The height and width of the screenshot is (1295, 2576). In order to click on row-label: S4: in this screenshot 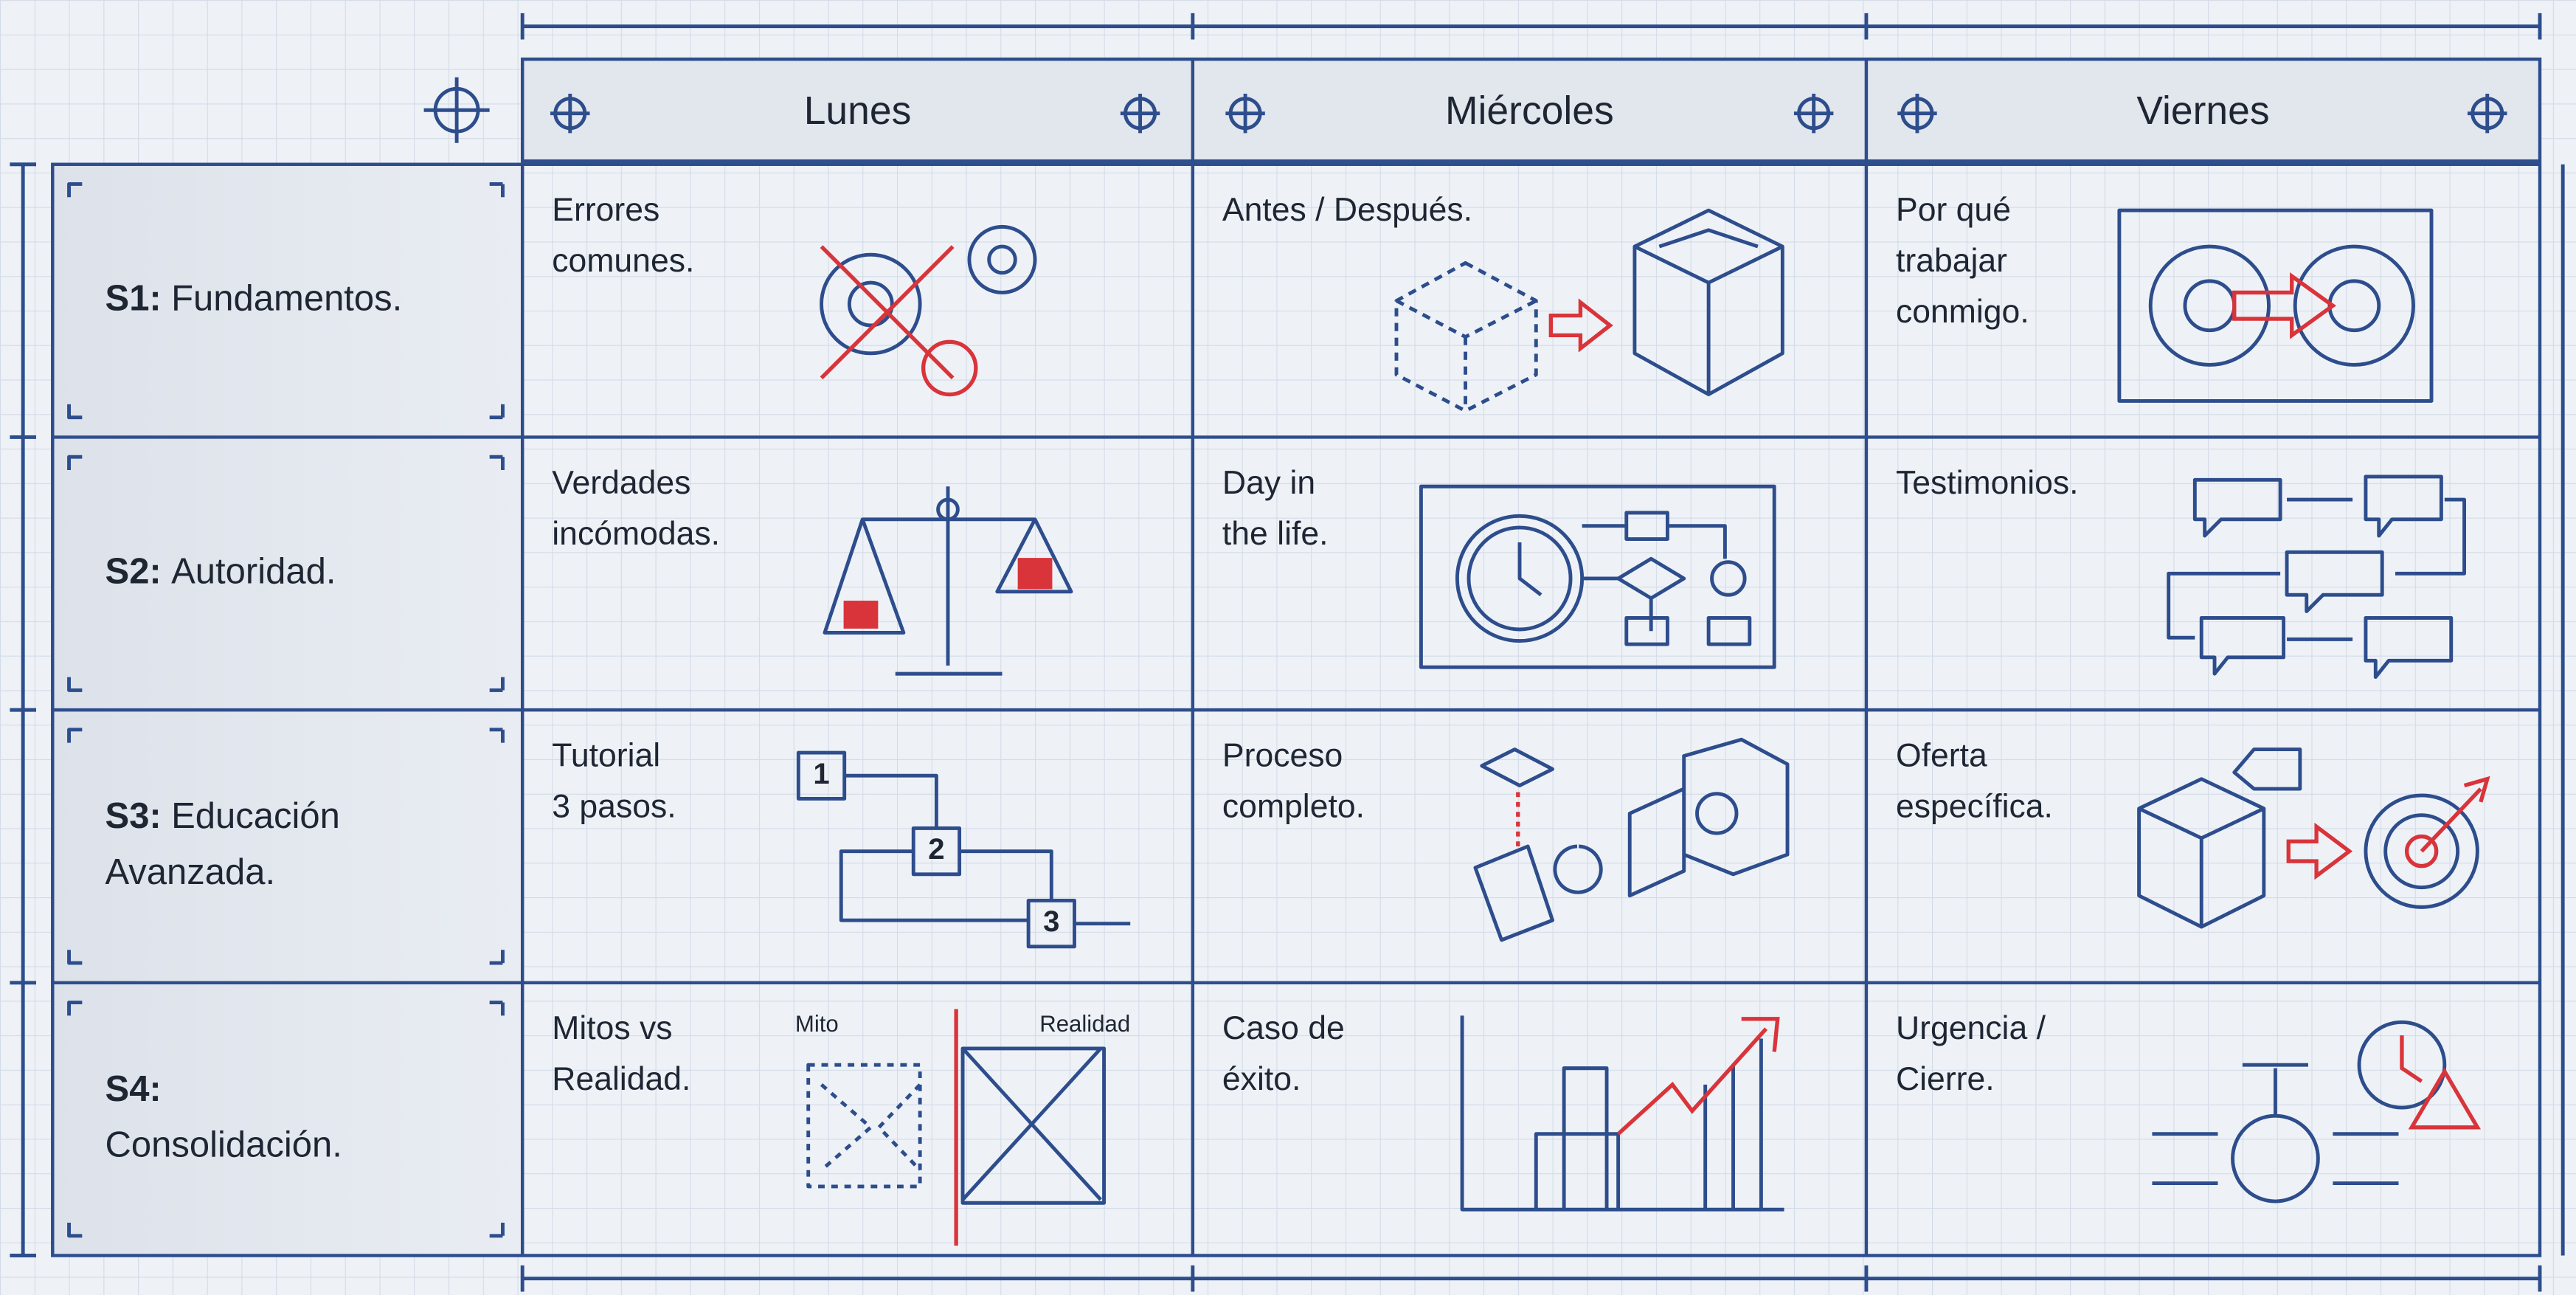, I will do `click(134, 1089)`.